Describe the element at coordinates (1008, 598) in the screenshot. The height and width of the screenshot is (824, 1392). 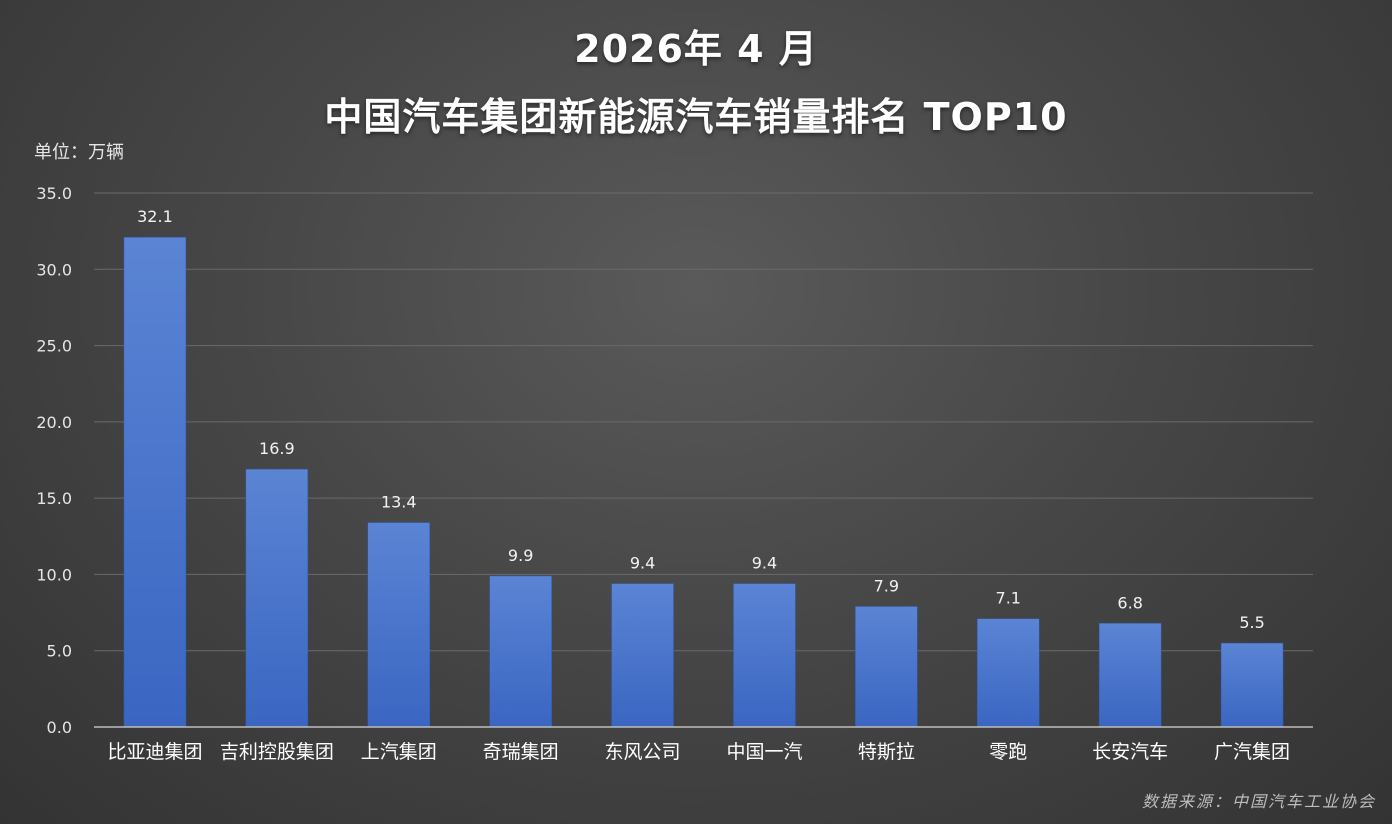
I see `value-label: 7.1` at that location.